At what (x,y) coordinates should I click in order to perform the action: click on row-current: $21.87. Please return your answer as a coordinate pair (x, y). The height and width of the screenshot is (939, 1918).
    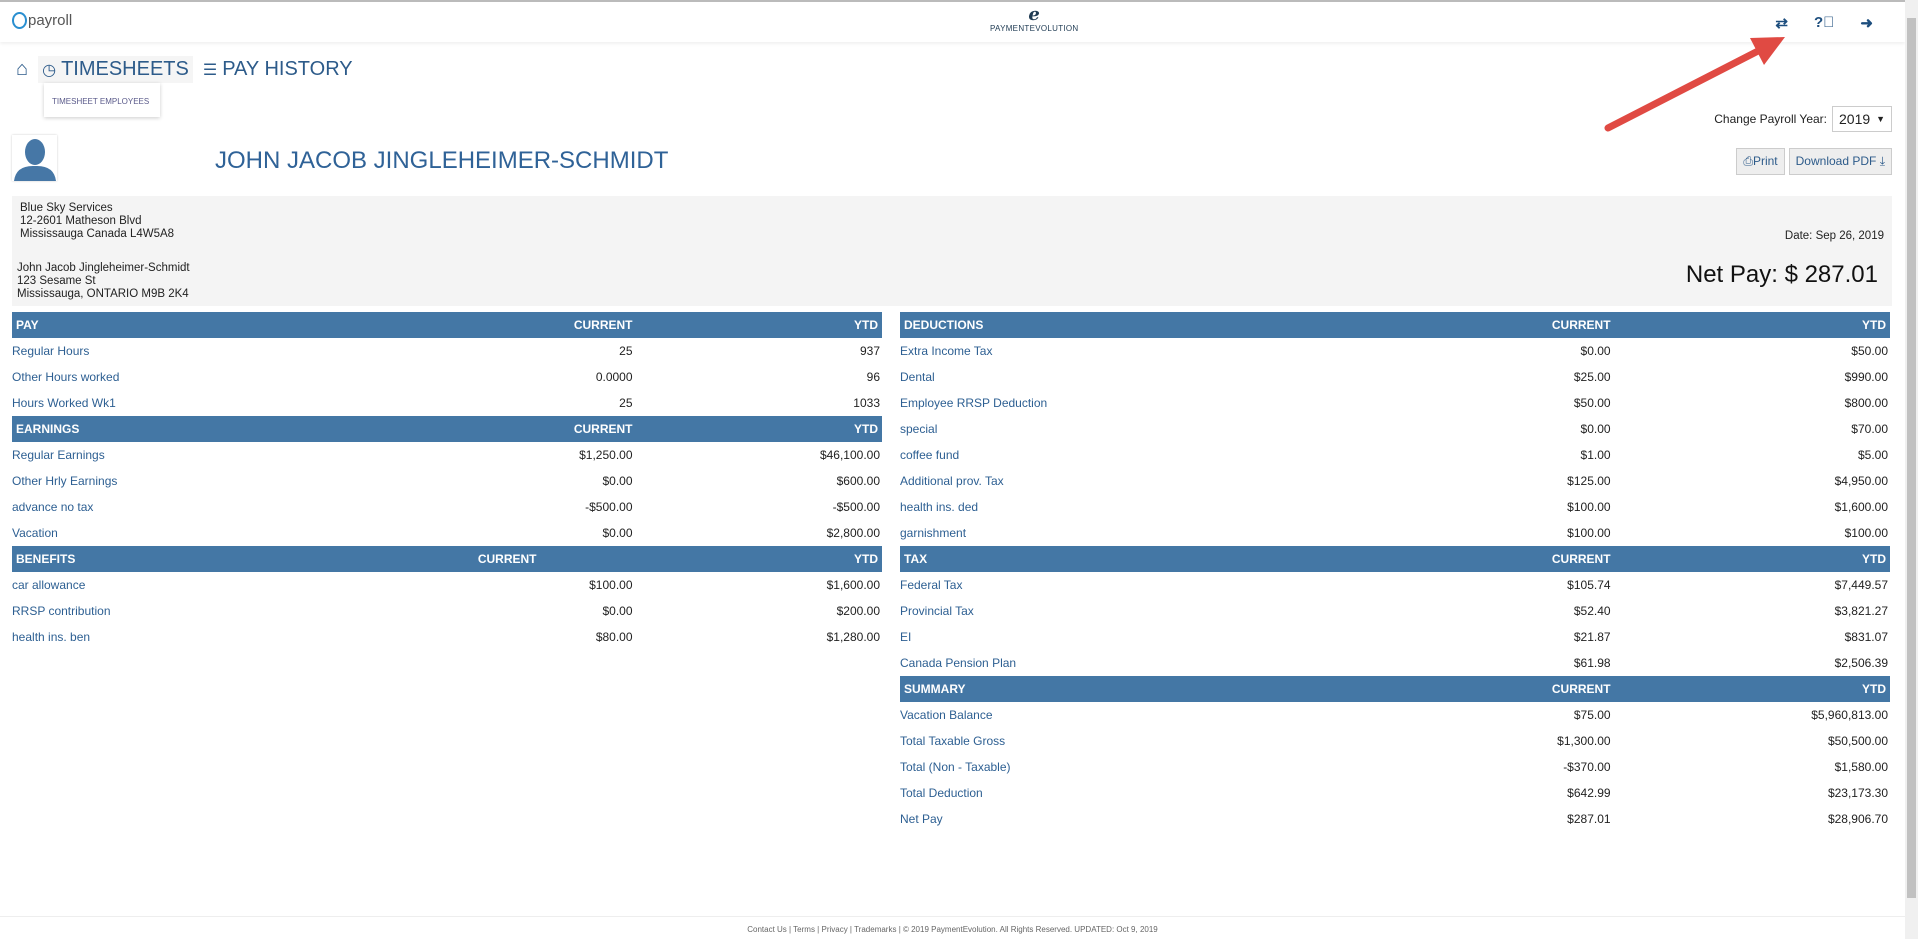
    Looking at the image, I should click on (1592, 637).